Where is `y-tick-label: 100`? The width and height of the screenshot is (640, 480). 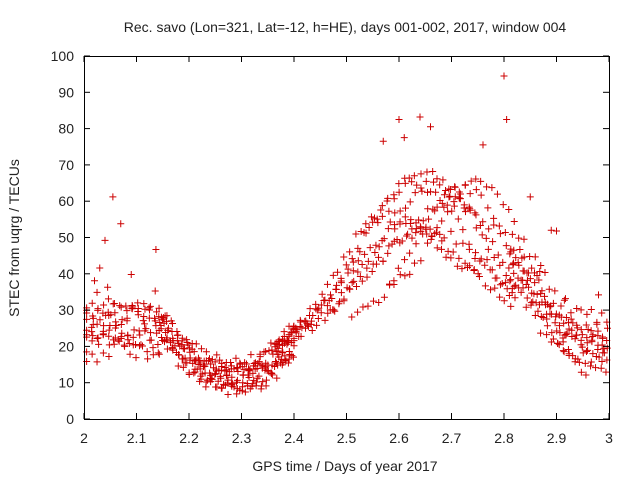 y-tick-label: 100 is located at coordinates (63, 56).